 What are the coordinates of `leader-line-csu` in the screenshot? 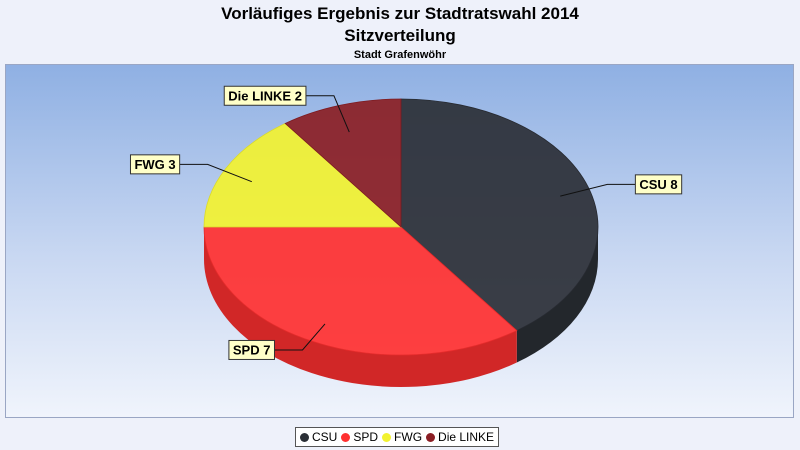 It's located at (598, 190).